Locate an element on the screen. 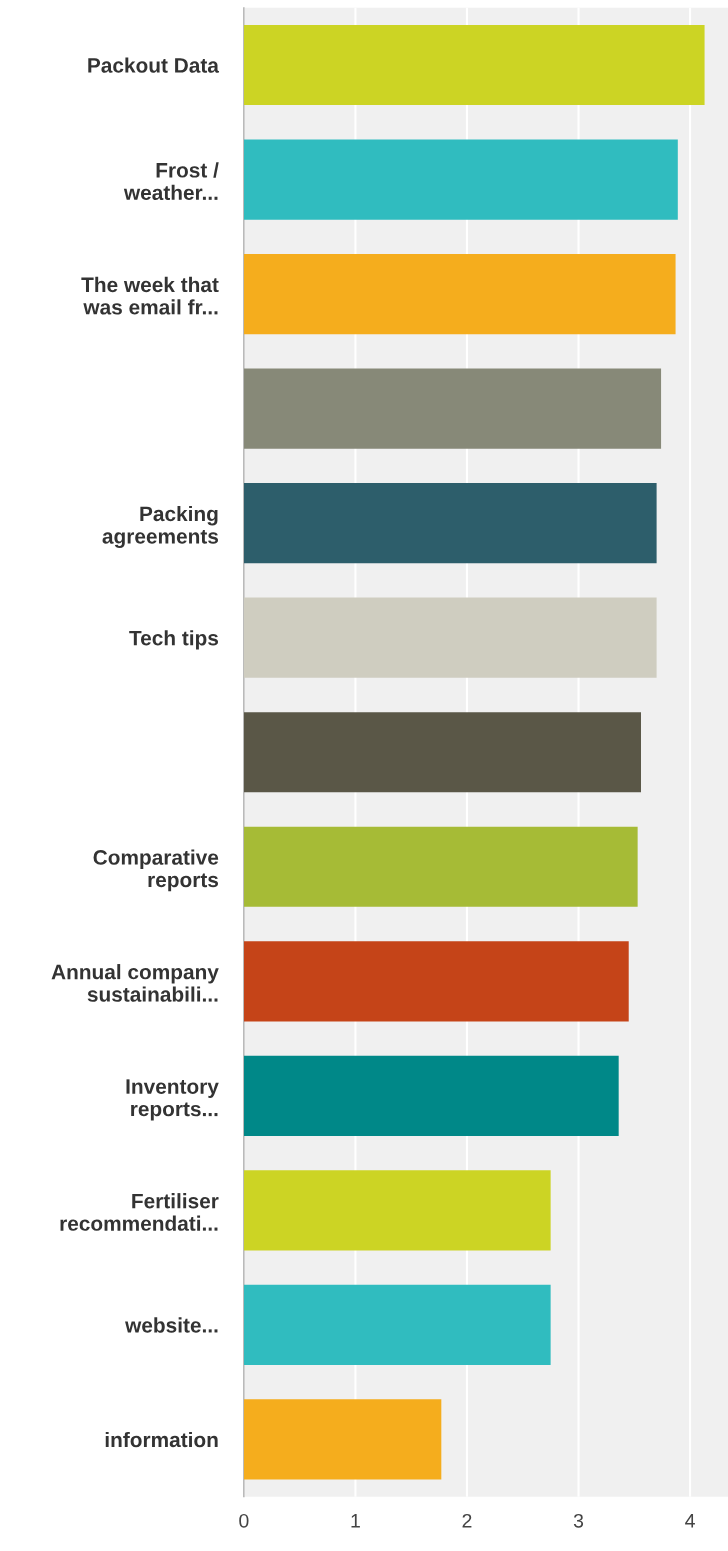  x-tick-label: 3 is located at coordinates (578, 1520).